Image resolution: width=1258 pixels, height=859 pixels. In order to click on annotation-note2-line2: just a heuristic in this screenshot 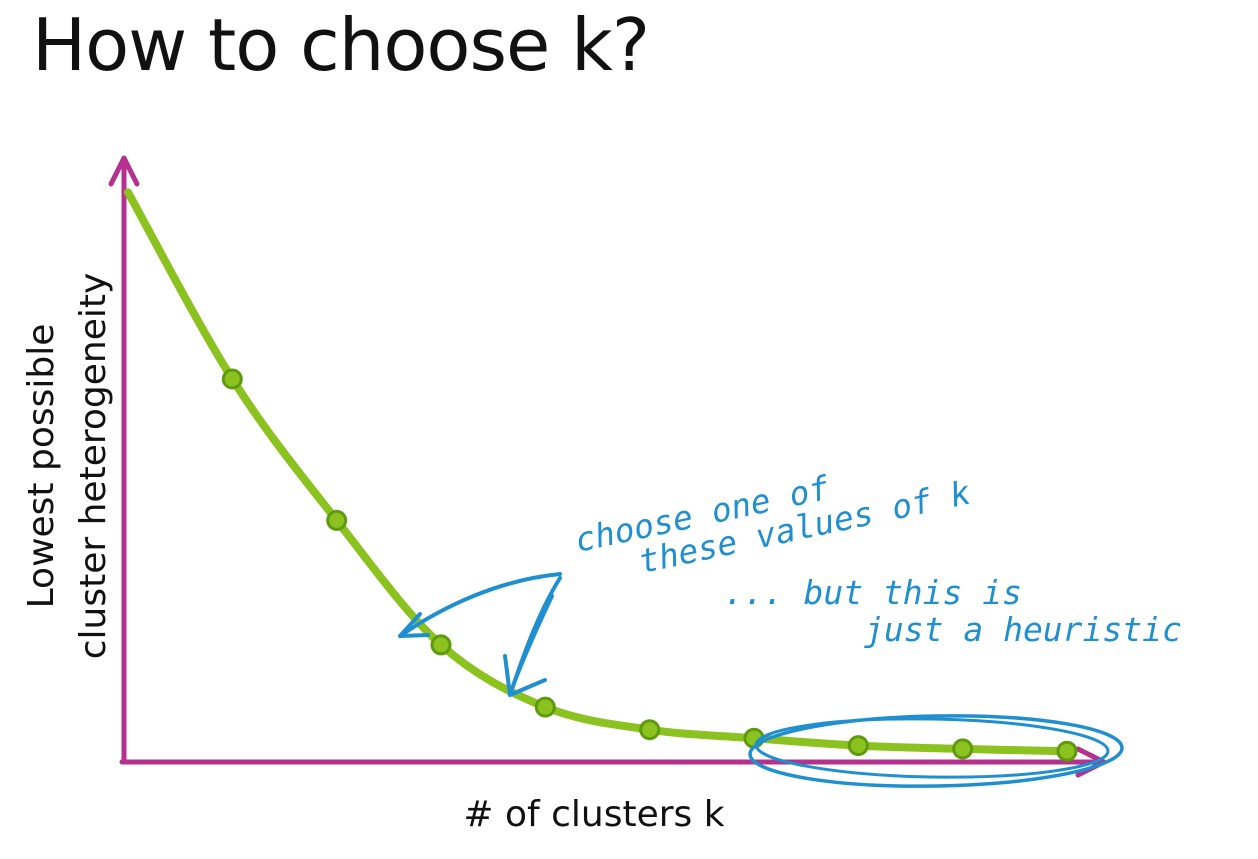, I will do `click(1023, 629)`.